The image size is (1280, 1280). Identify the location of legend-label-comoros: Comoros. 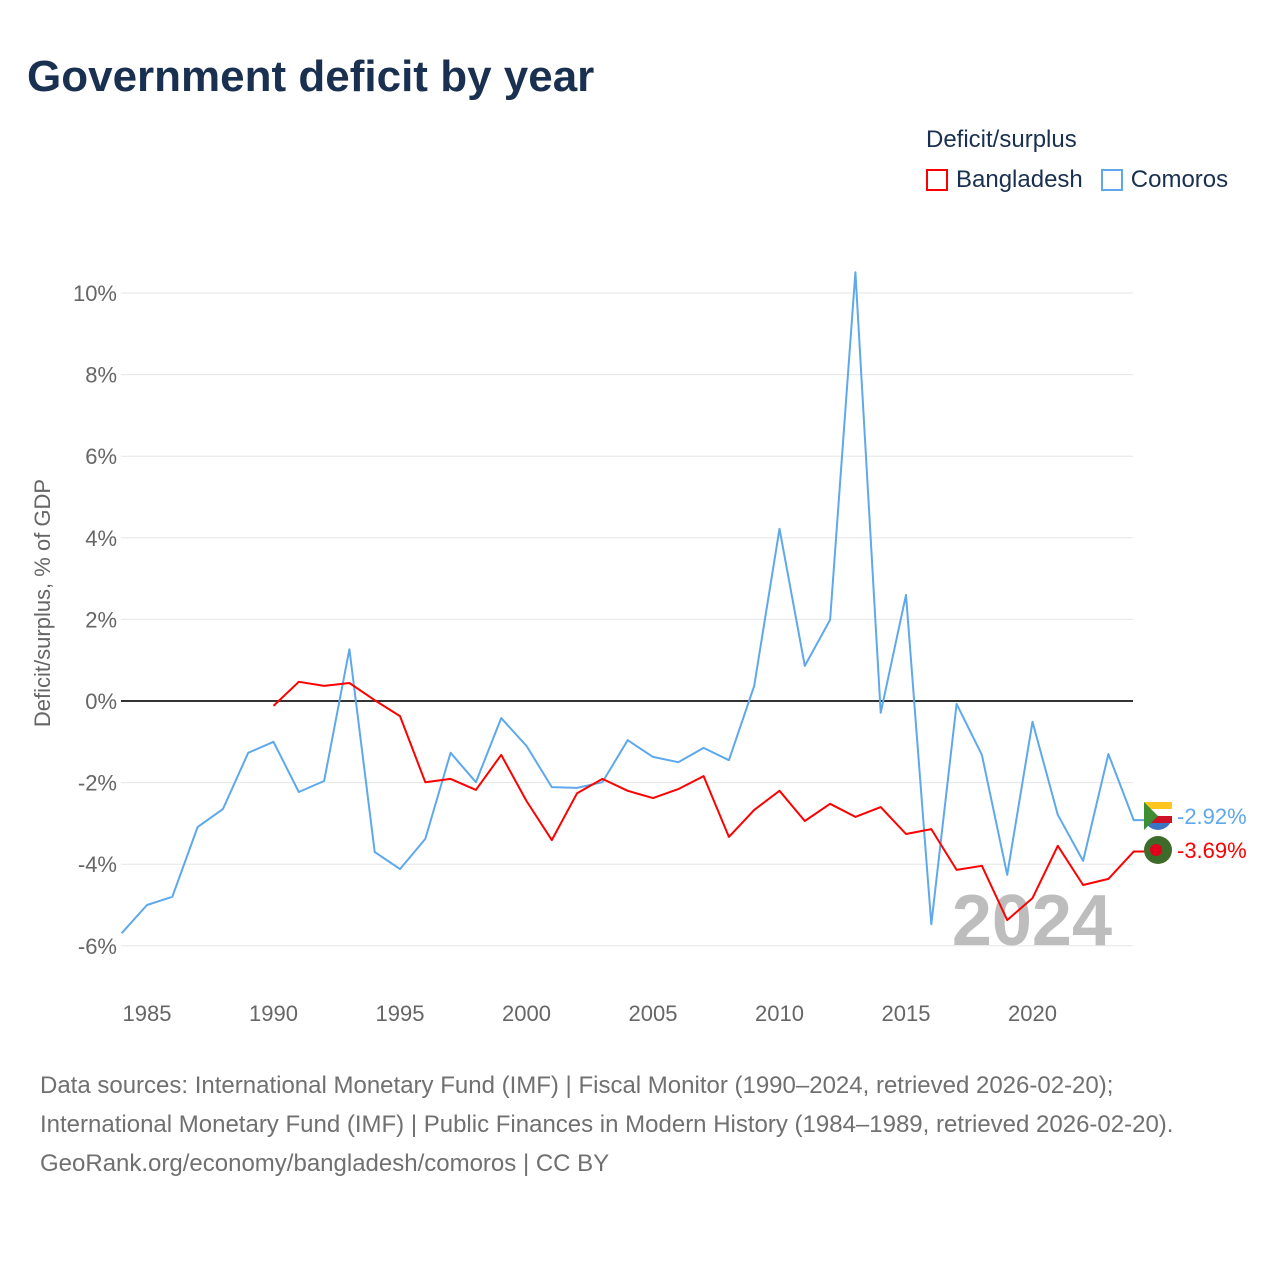
(1179, 179).